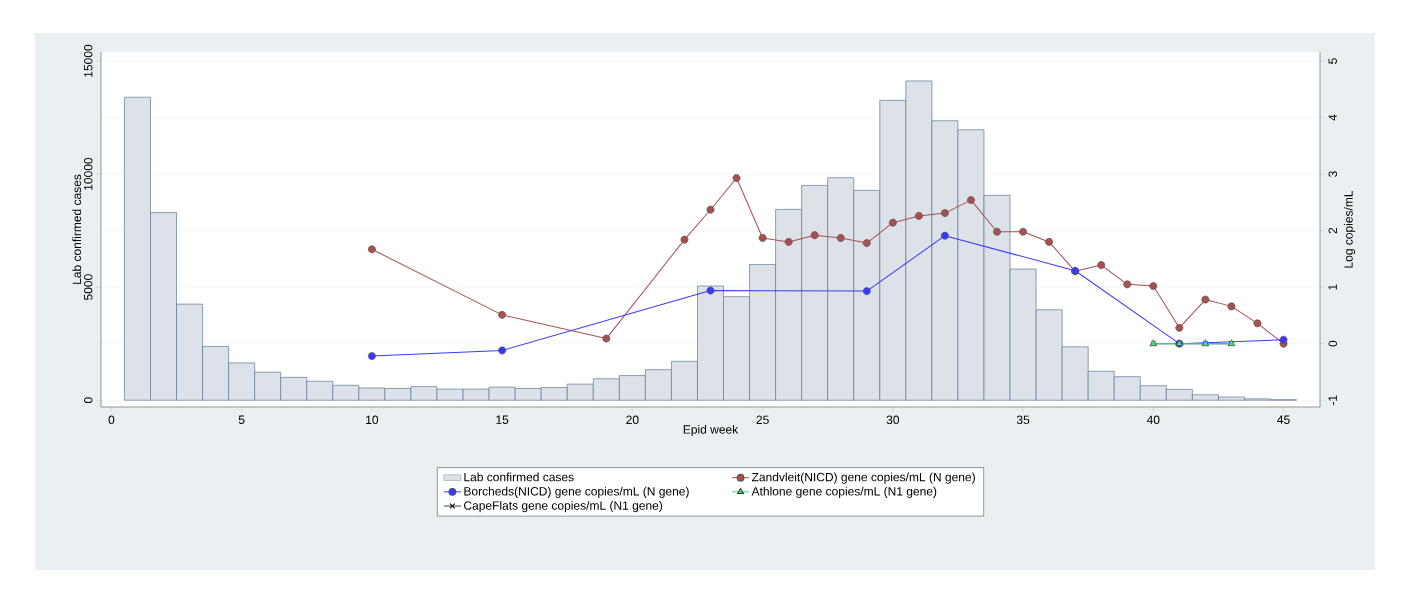  Describe the element at coordinates (844, 492) in the screenshot. I see `legend-label: Athlone gene copies/mL (N1 gene)` at that location.